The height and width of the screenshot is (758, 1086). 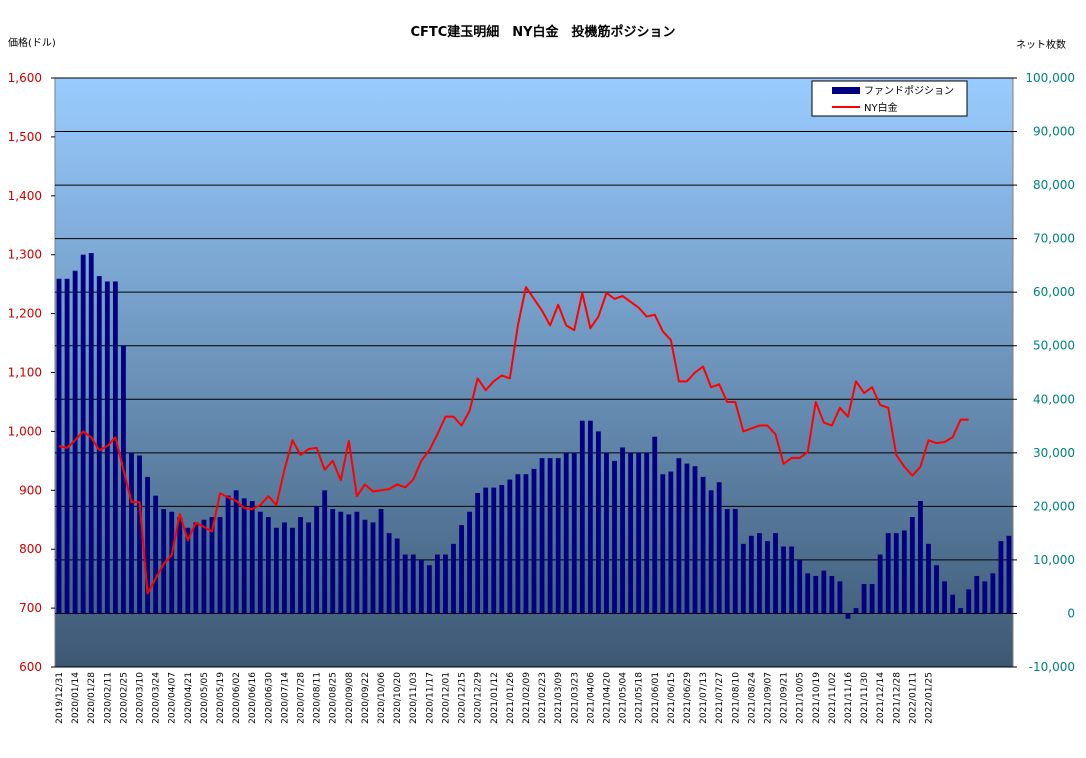 What do you see at coordinates (929, 698) in the screenshot?
I see `x-tick-label: 2022/01/25` at bounding box center [929, 698].